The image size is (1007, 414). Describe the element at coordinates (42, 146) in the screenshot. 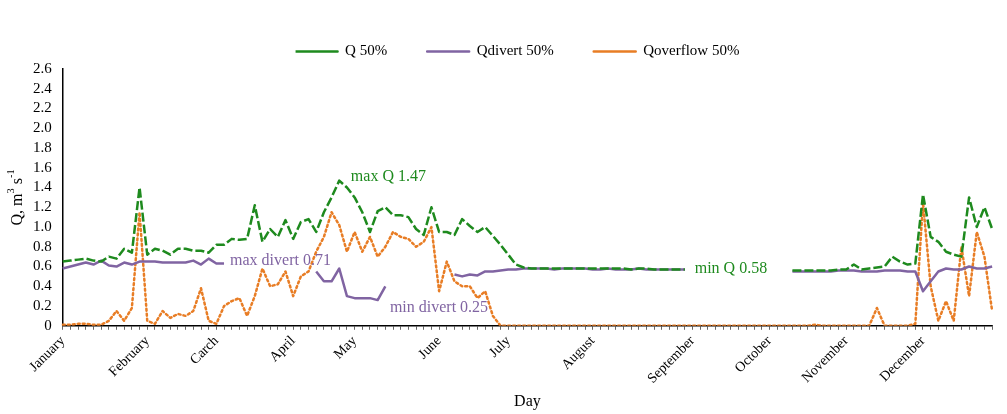

I see `y-tick-label: 1.8` at that location.